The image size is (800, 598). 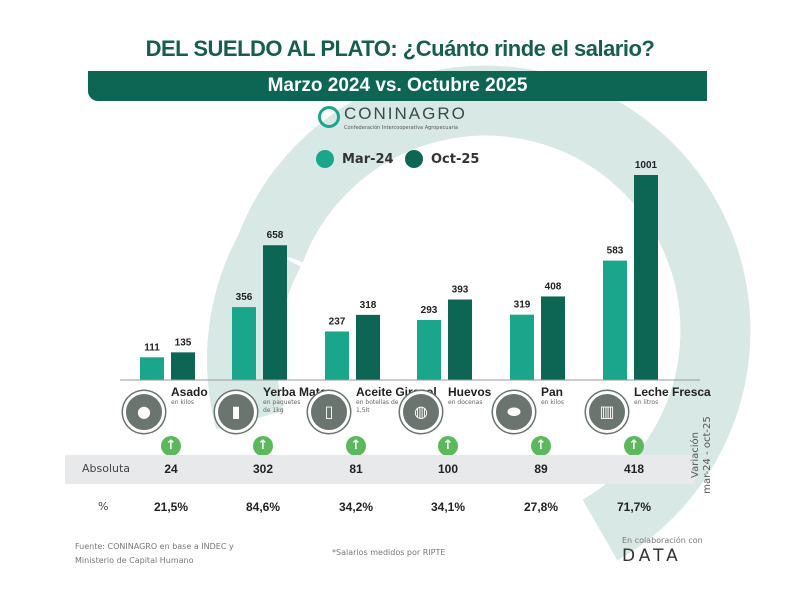 I want to click on percent-value: 34,1%, so click(x=448, y=507).